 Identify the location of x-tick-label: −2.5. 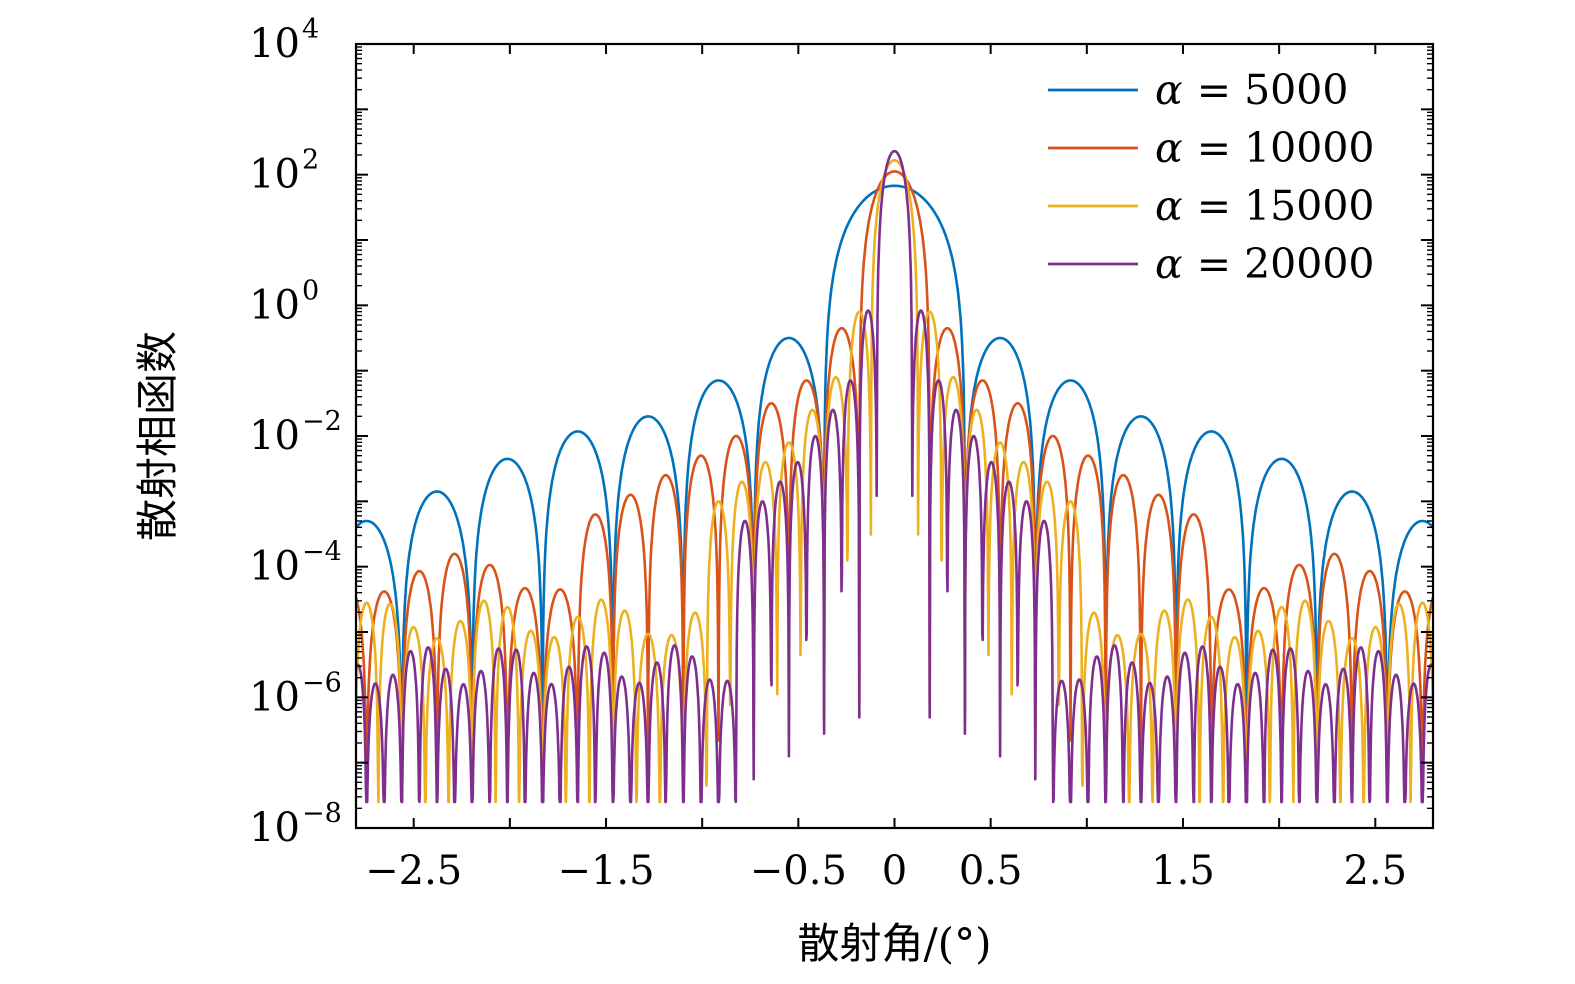
(413, 871).